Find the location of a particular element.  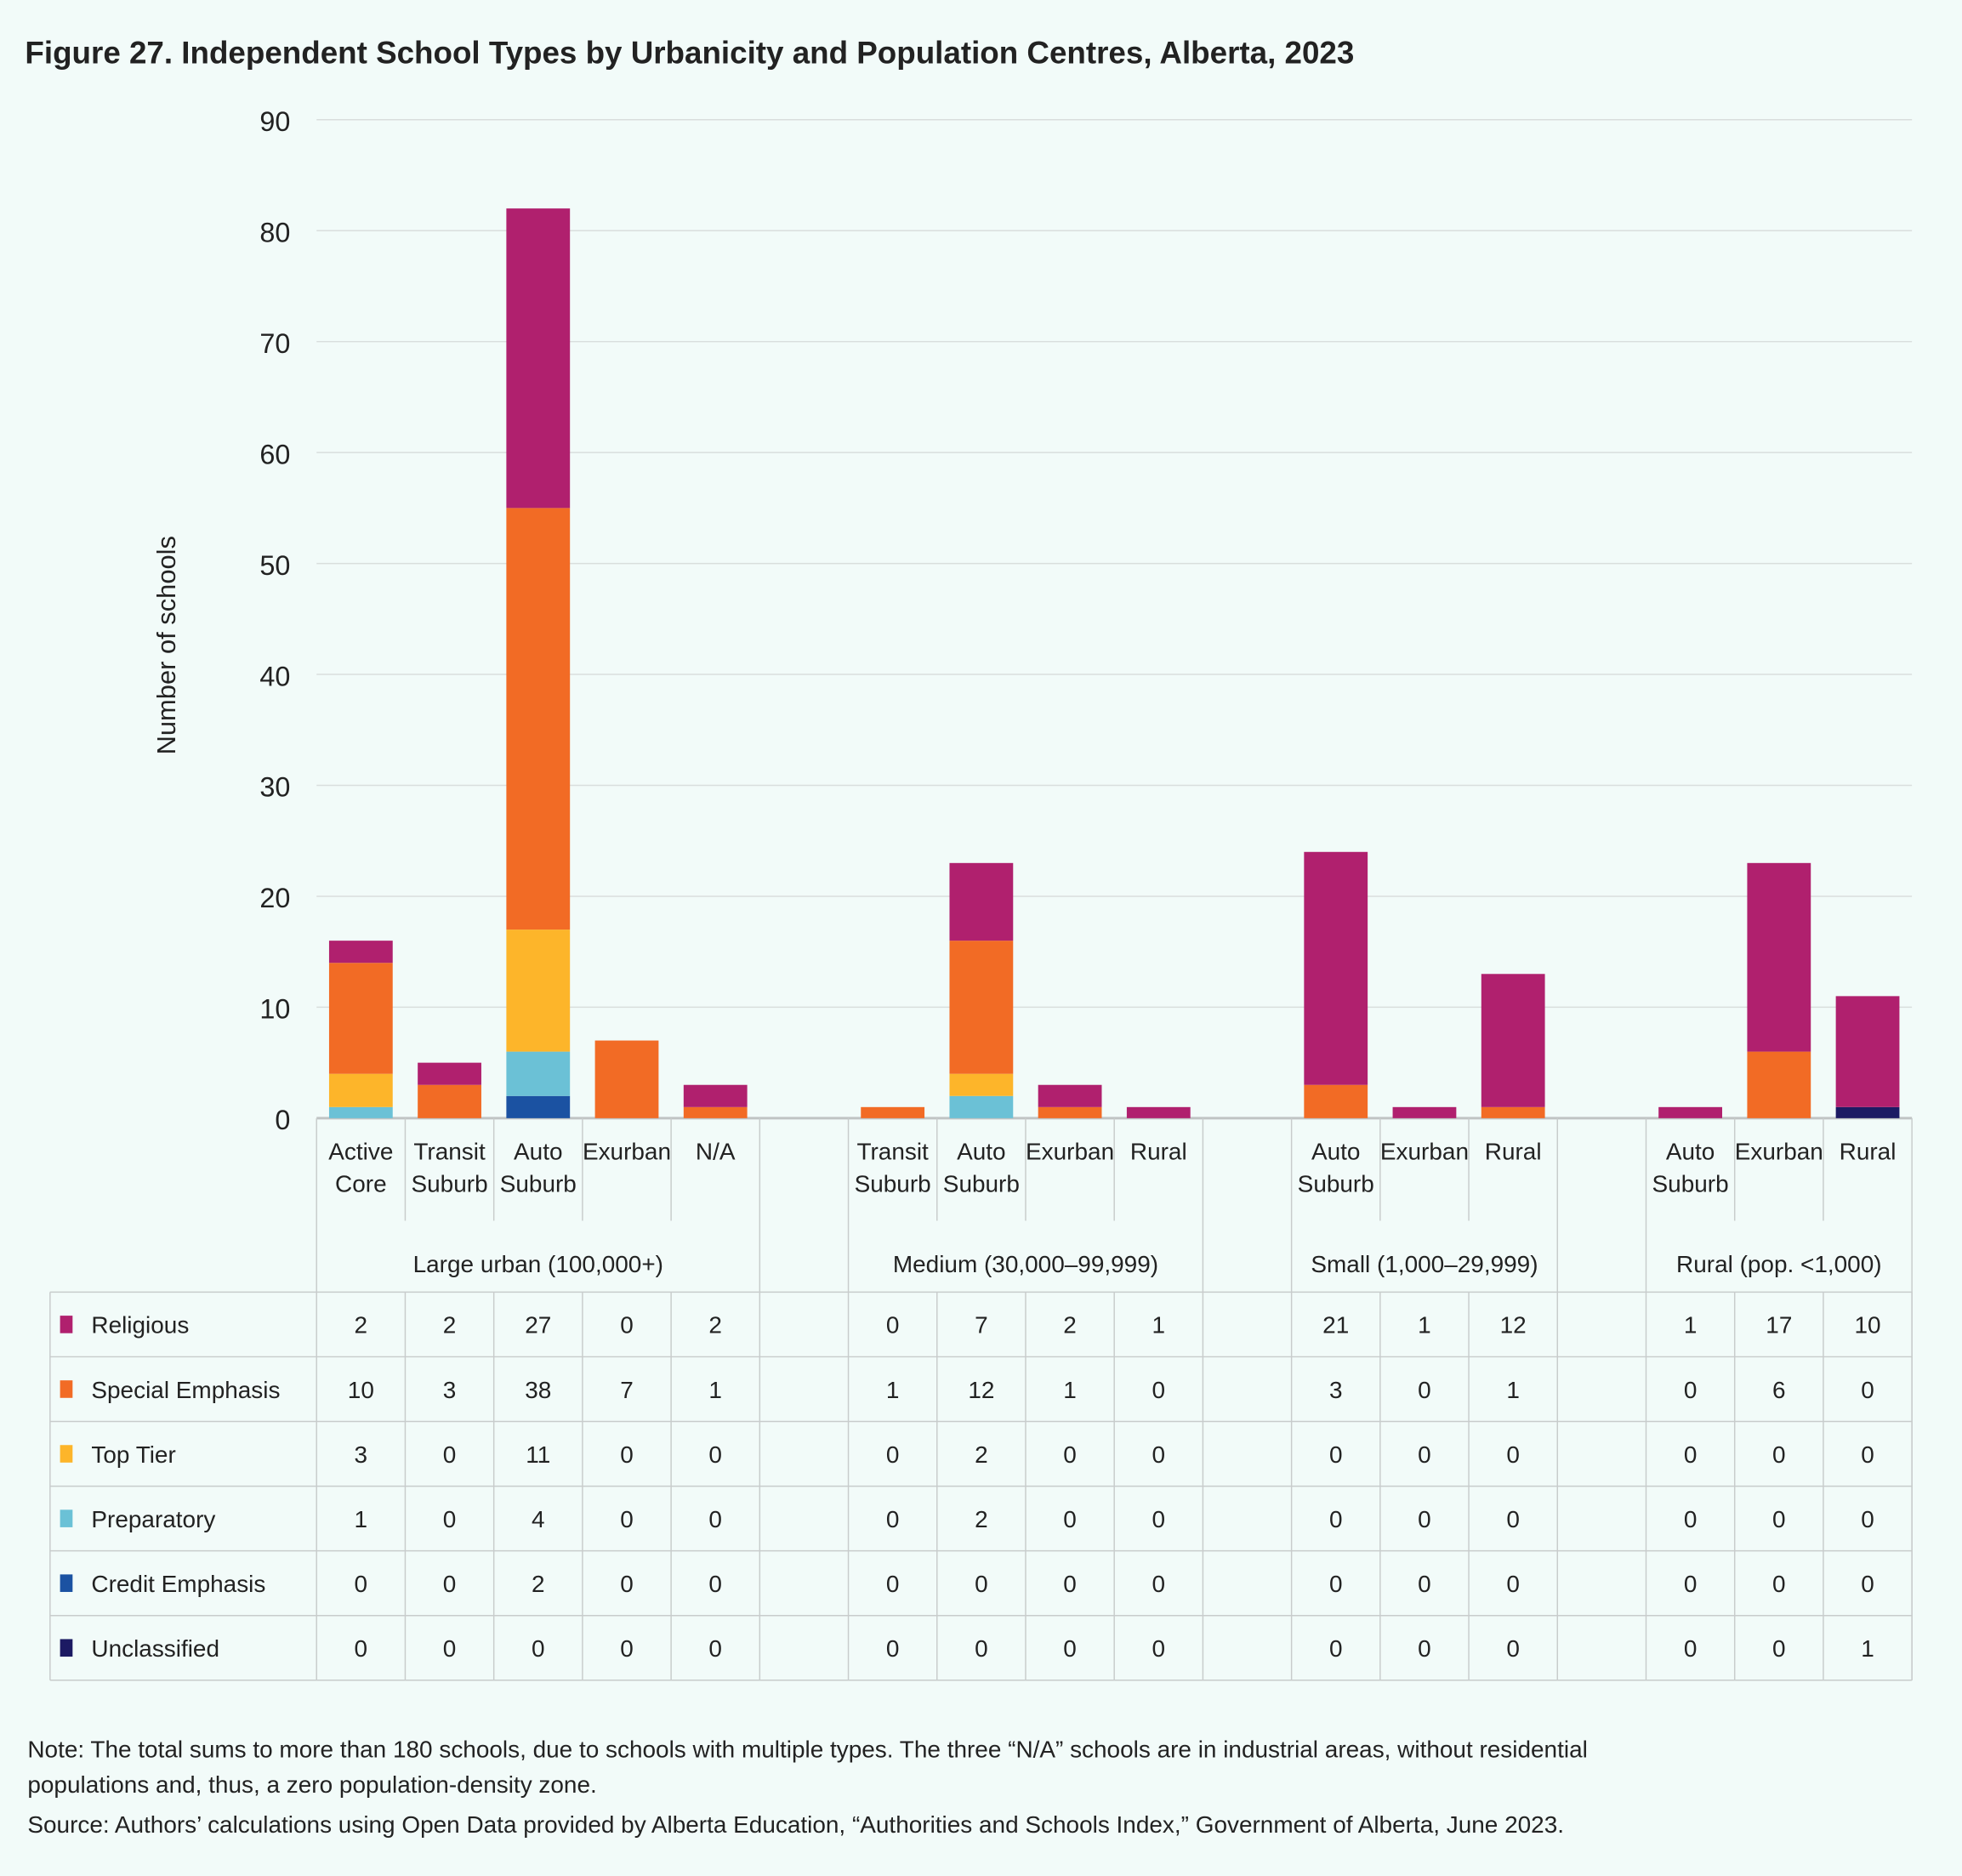

legend-label: Top Tier is located at coordinates (133, 1454).